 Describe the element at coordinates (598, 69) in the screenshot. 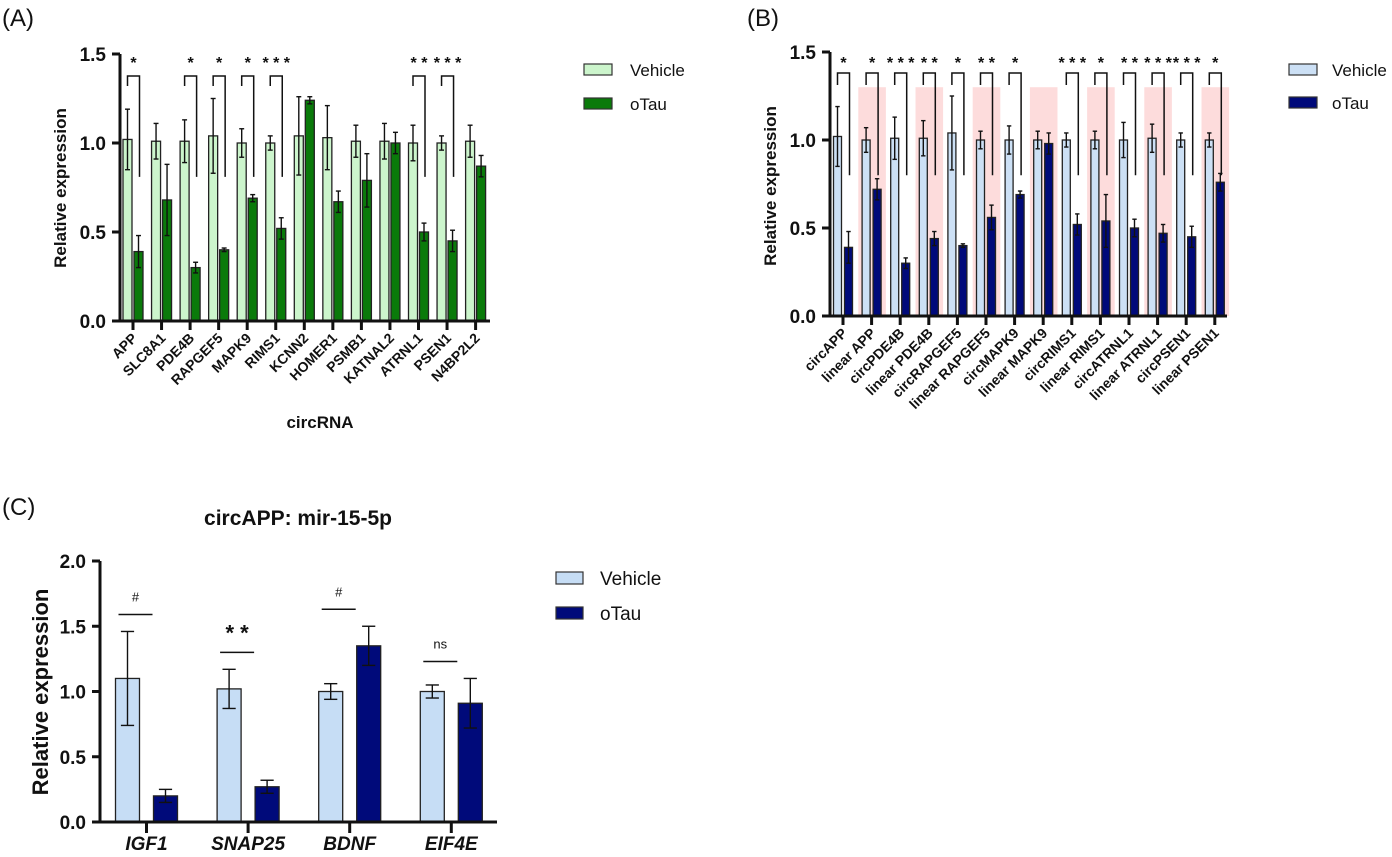

I see `legend-swatch-vehicle-a` at that location.